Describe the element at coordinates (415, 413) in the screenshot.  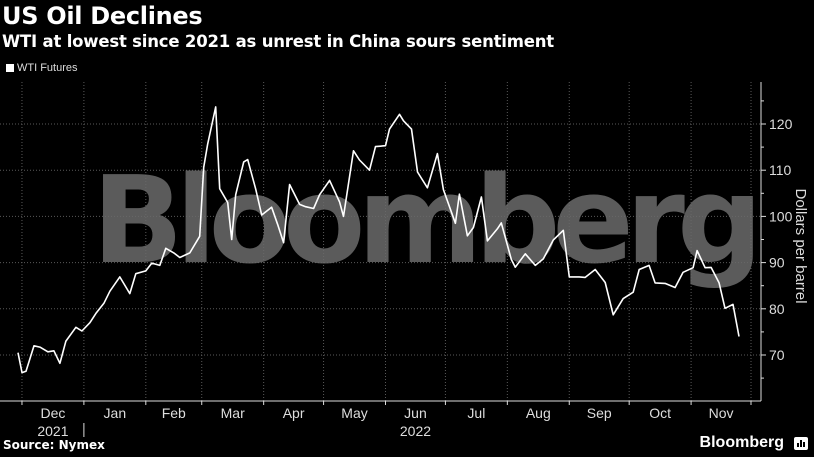
I see `x-tick-label: Jun` at that location.